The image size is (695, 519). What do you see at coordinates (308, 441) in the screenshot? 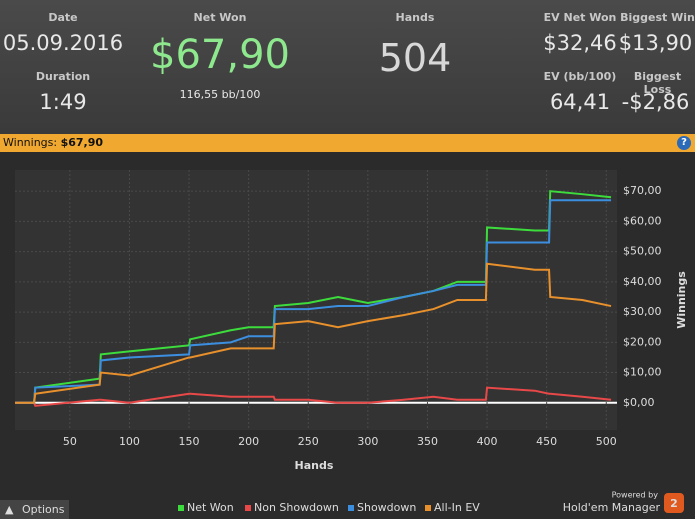
I see `x-tick-label: 250` at bounding box center [308, 441].